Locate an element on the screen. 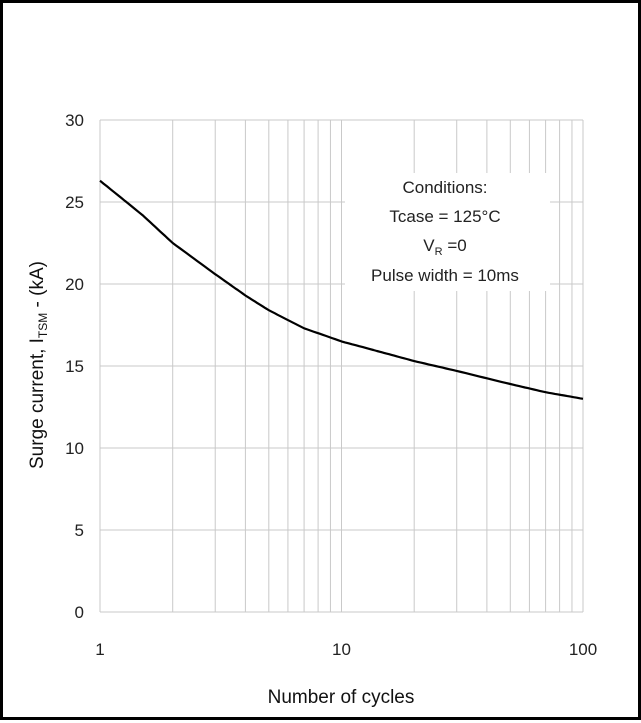 The width and height of the screenshot is (641, 723). y-tick-label: 0 is located at coordinates (79, 612).